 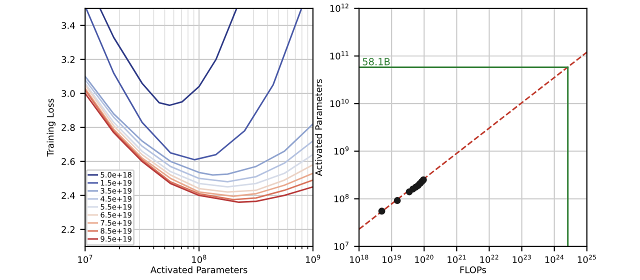 What do you see at coordinates (68, 127) in the screenshot?
I see `y-tick-label: 2.8` at bounding box center [68, 127].